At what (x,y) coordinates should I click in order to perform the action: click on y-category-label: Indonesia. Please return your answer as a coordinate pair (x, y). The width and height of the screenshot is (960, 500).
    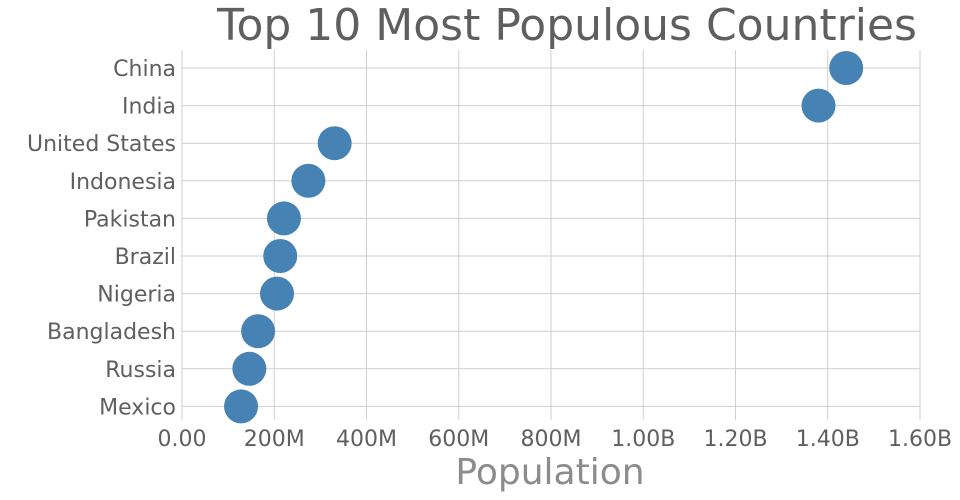
    Looking at the image, I should click on (123, 182).